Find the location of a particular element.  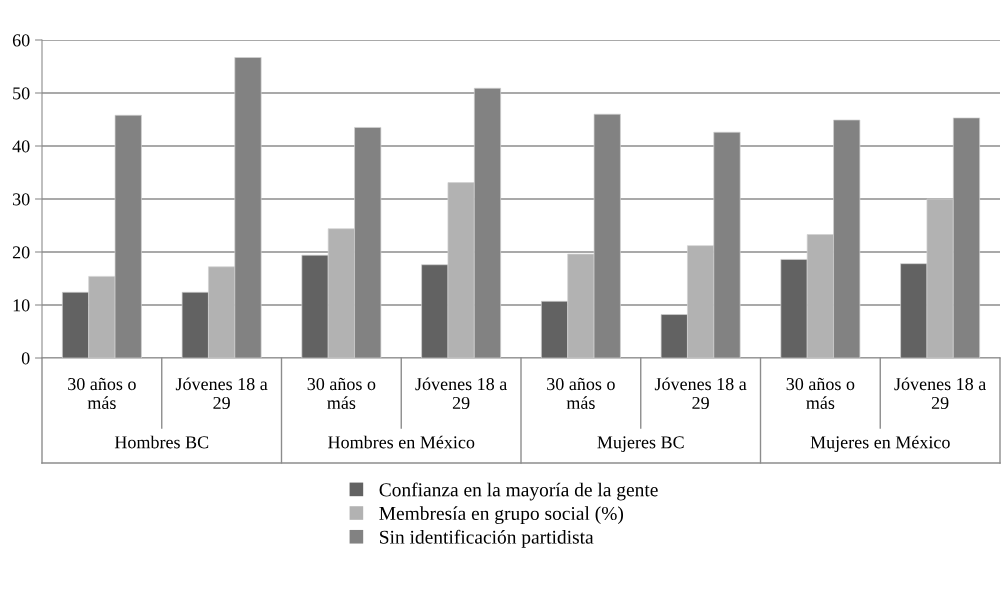

y-tick-label: 0 is located at coordinates (25, 358).